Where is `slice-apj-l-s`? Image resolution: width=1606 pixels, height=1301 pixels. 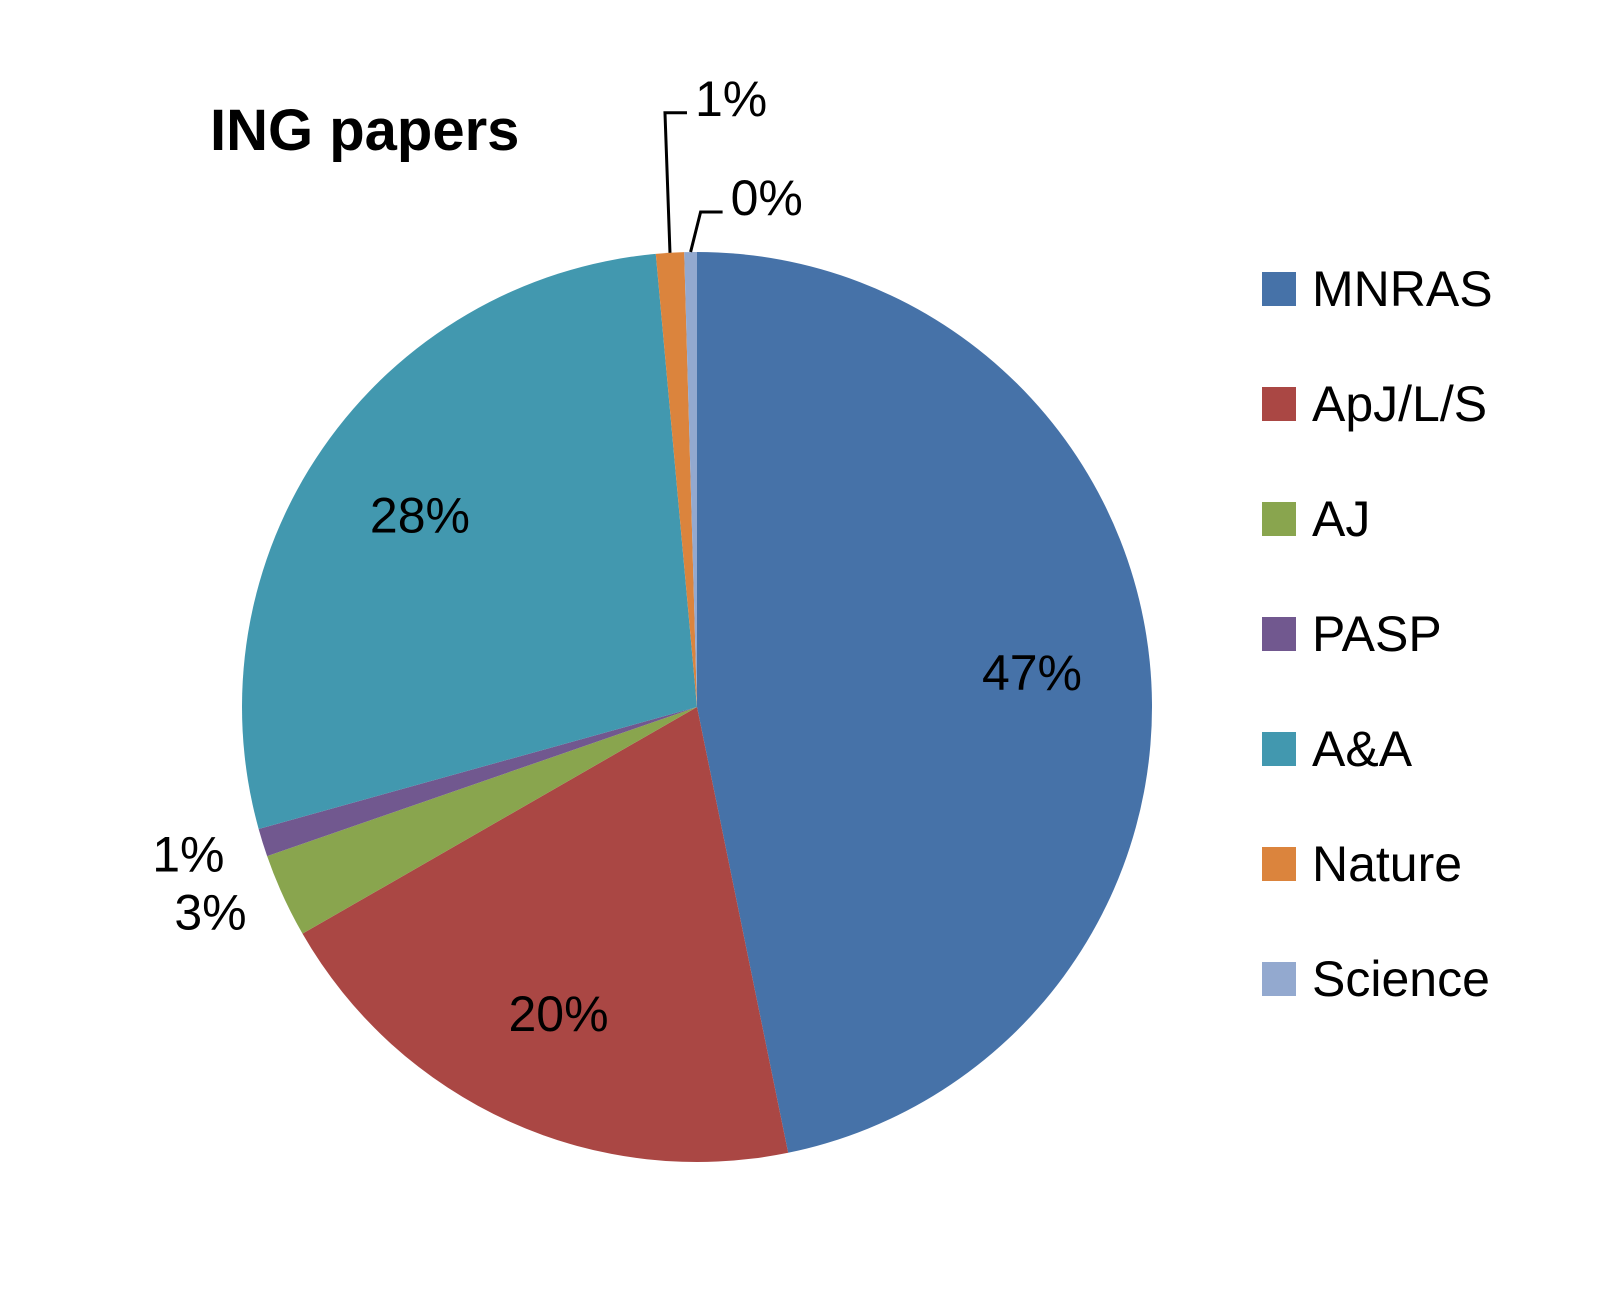
slice-apj-l-s is located at coordinates (545, 934).